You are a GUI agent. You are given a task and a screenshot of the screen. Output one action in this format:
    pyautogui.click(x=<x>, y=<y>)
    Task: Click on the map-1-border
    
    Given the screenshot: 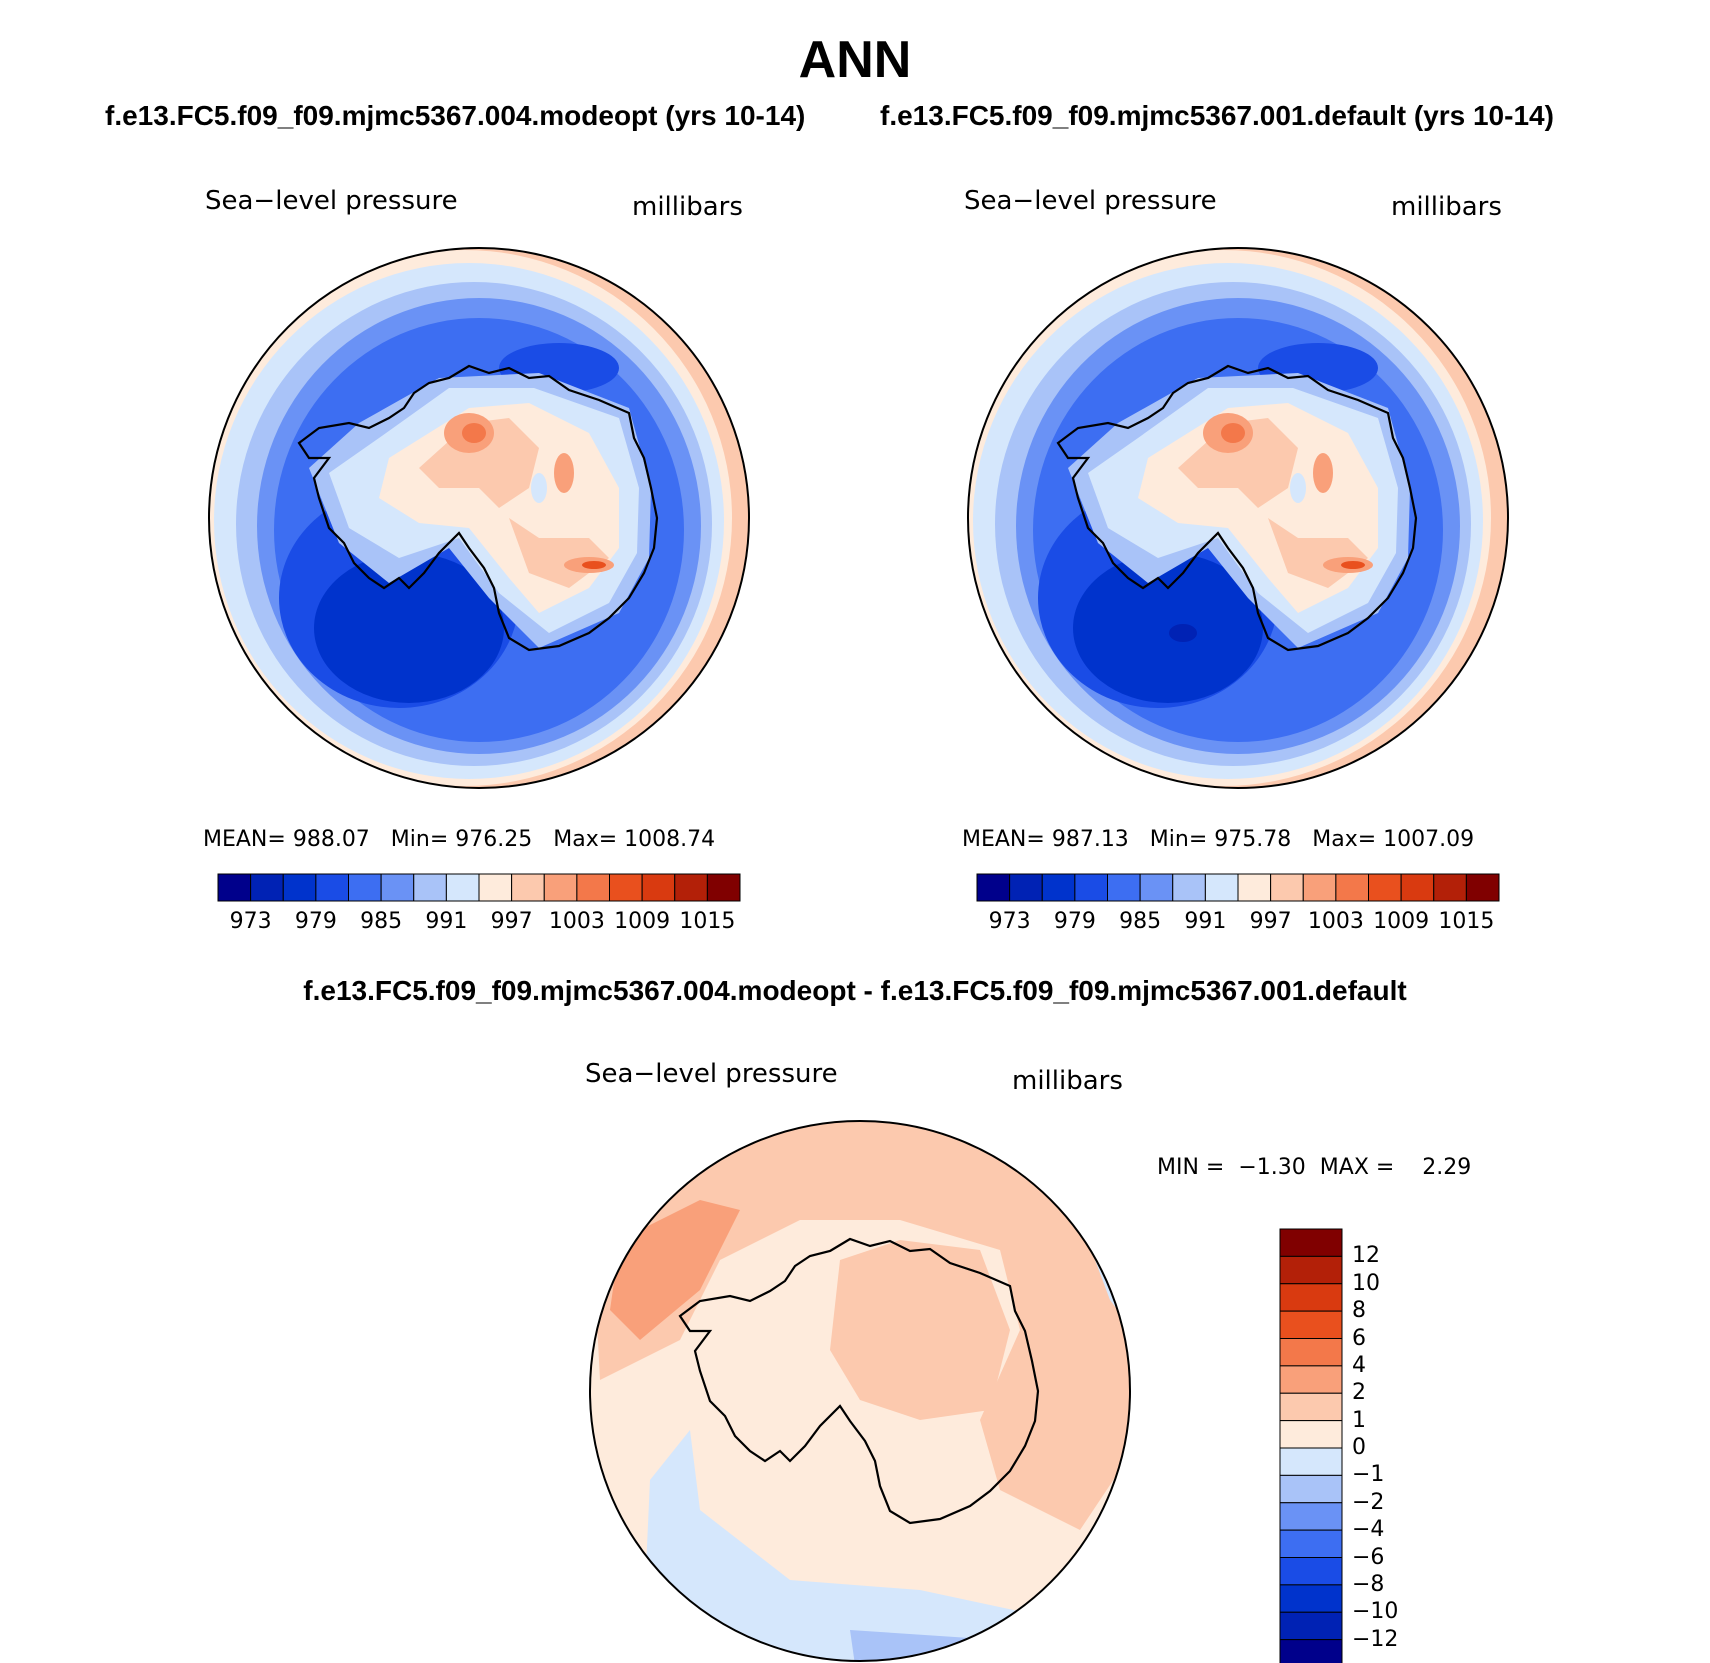 What is the action you would take?
    pyautogui.click(x=479, y=518)
    